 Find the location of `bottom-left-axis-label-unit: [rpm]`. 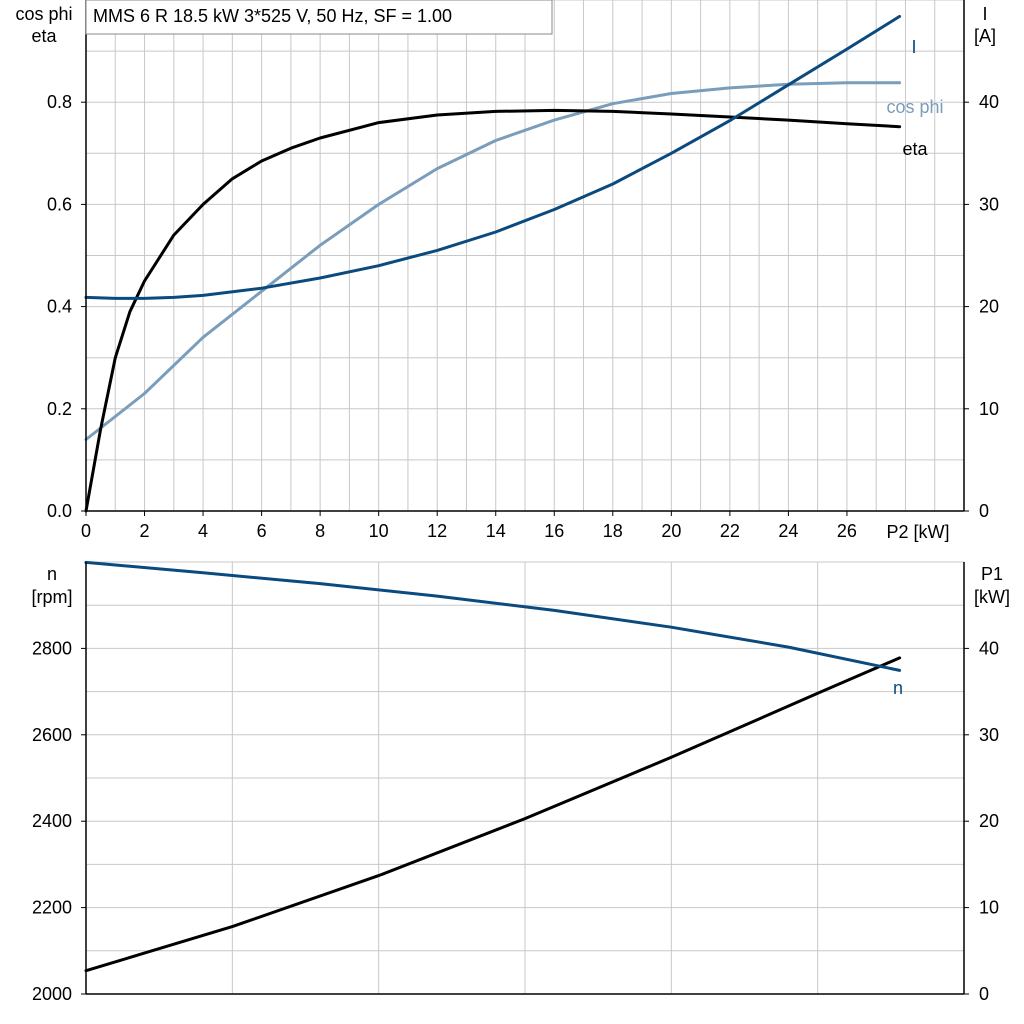

bottom-left-axis-label-unit: [rpm] is located at coordinates (51, 597).